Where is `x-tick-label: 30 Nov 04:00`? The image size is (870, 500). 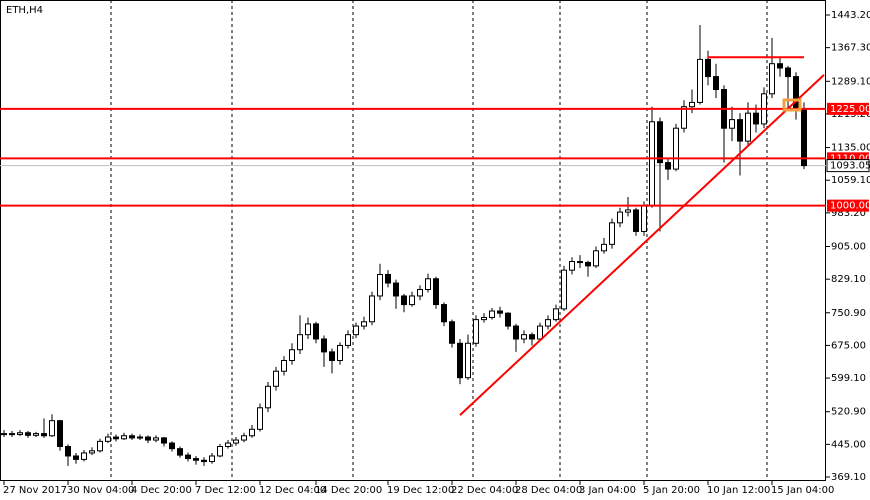
x-tick-label: 30 Nov 04:00 is located at coordinates (100, 490).